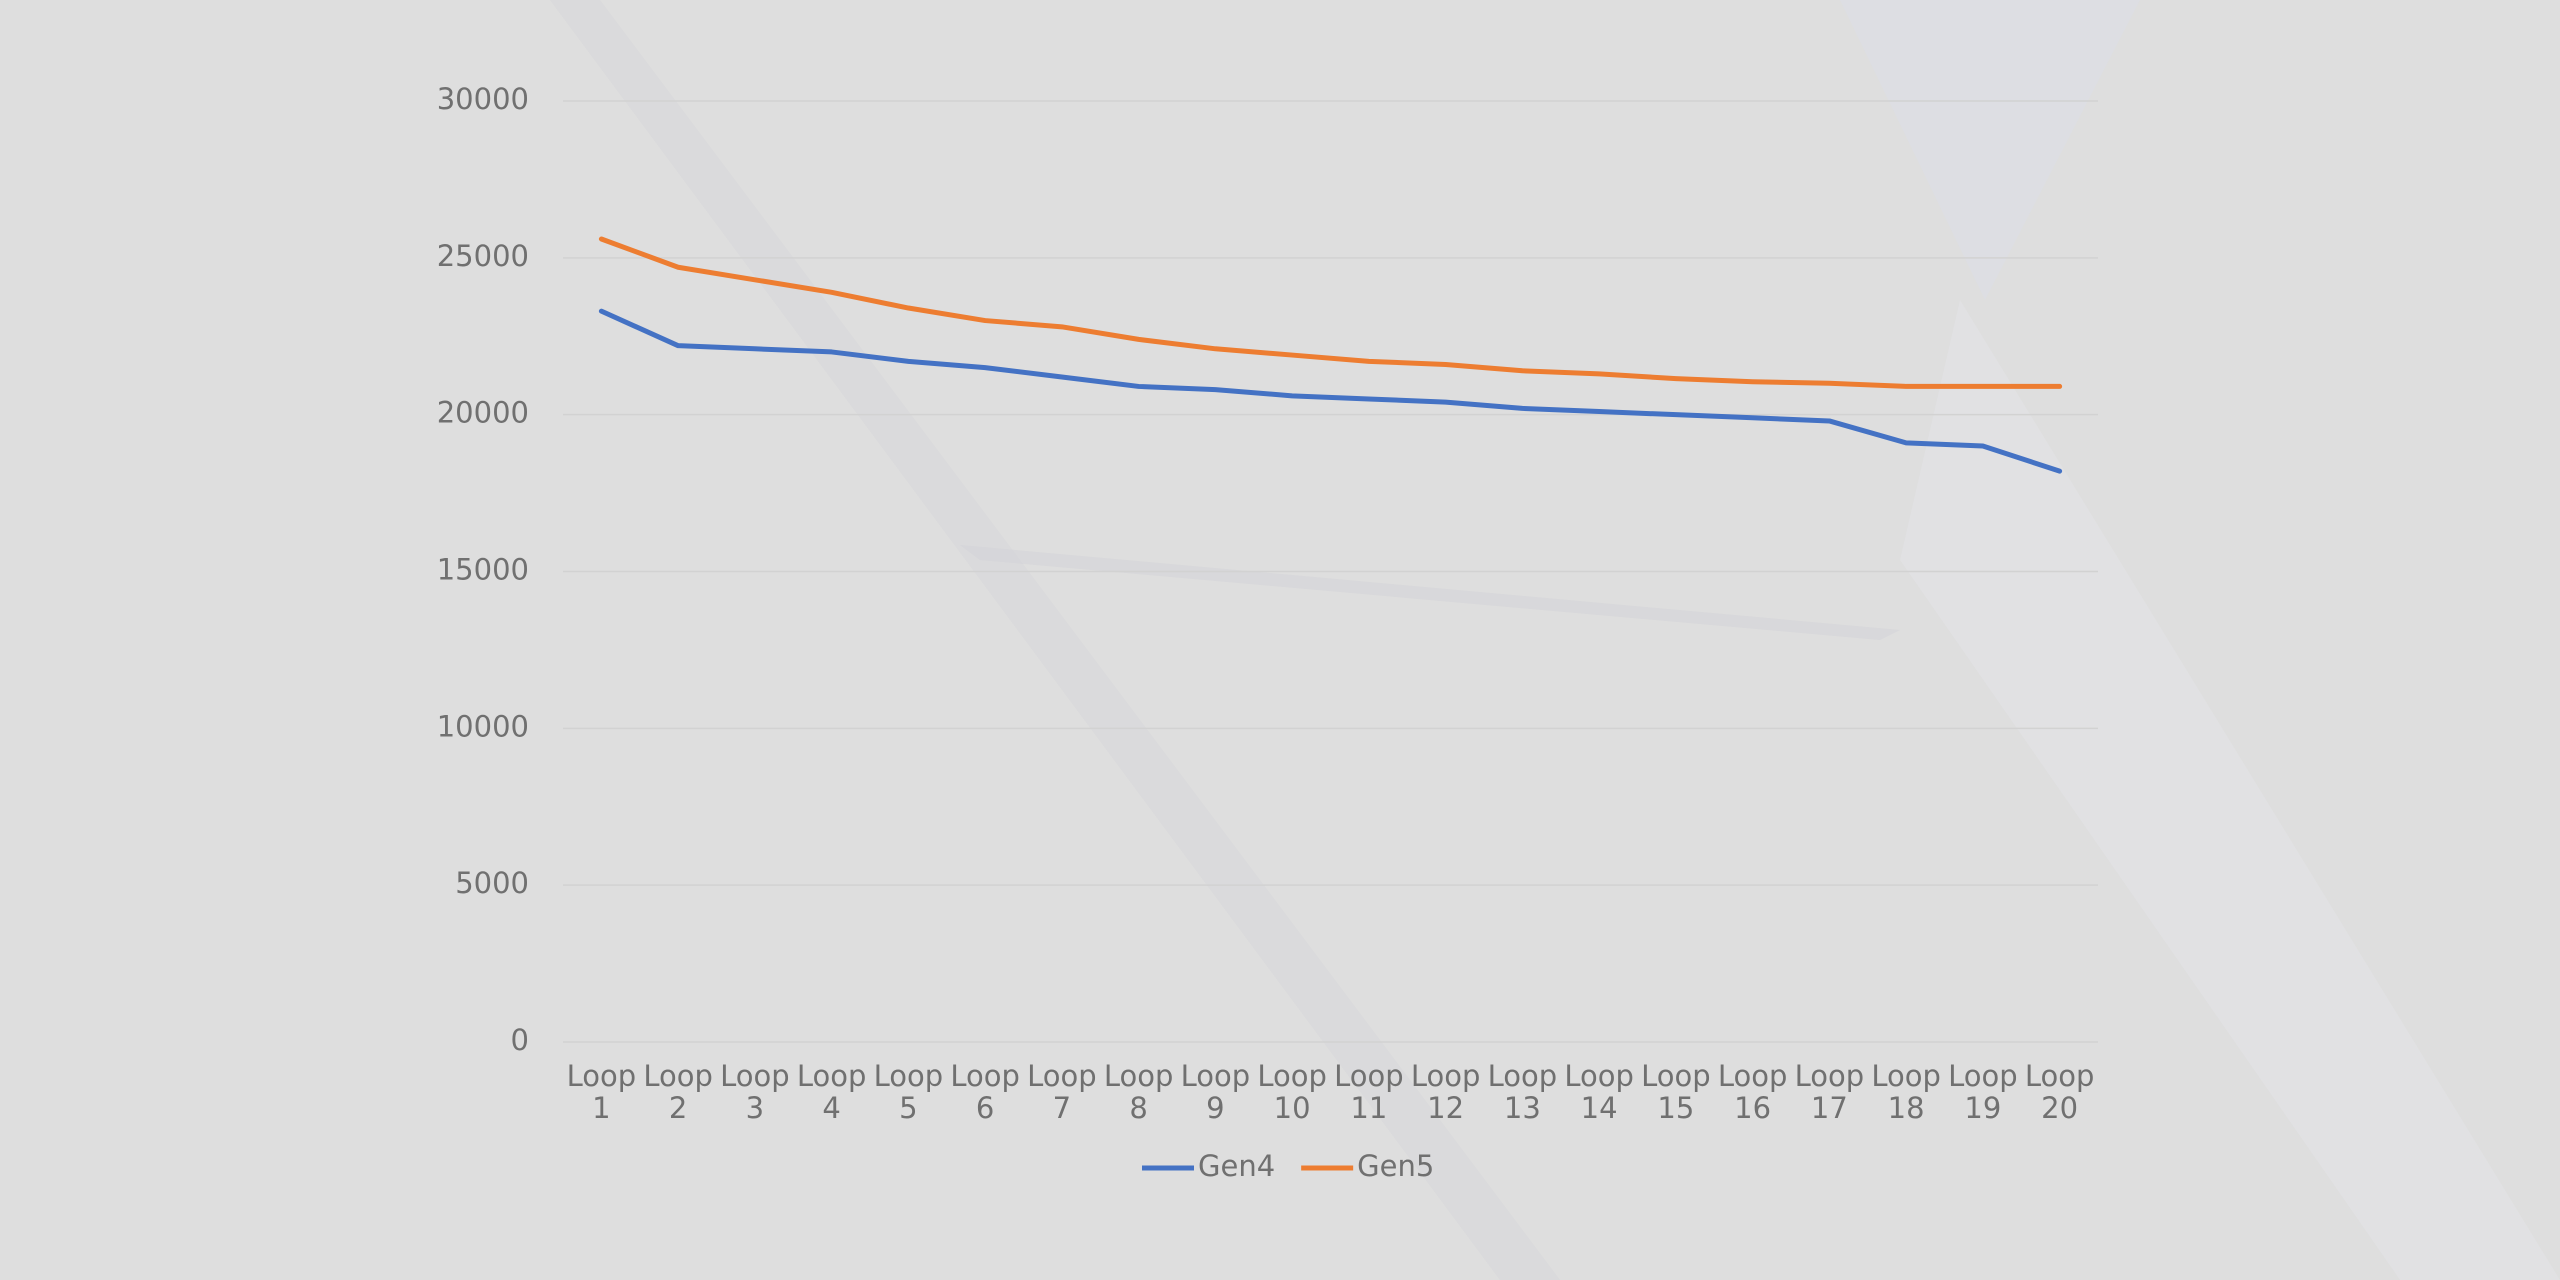 The height and width of the screenshot is (1280, 2560). What do you see at coordinates (483, 570) in the screenshot?
I see `y-tick-label: 15000` at bounding box center [483, 570].